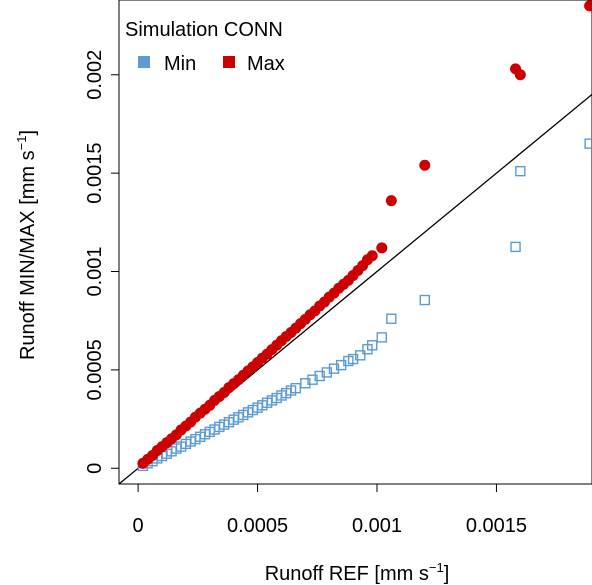  Describe the element at coordinates (95, 369) in the screenshot. I see `y-tick-label: 0.0005` at that location.